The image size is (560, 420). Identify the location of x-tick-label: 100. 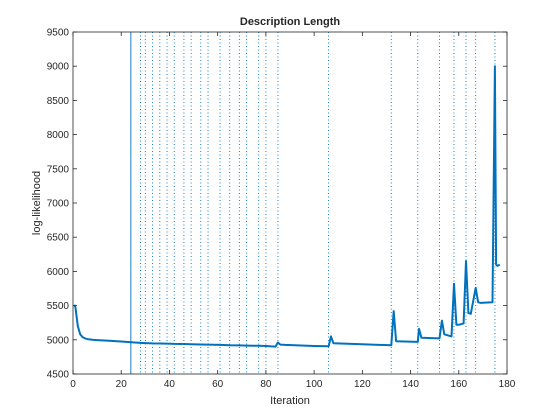
(314, 384).